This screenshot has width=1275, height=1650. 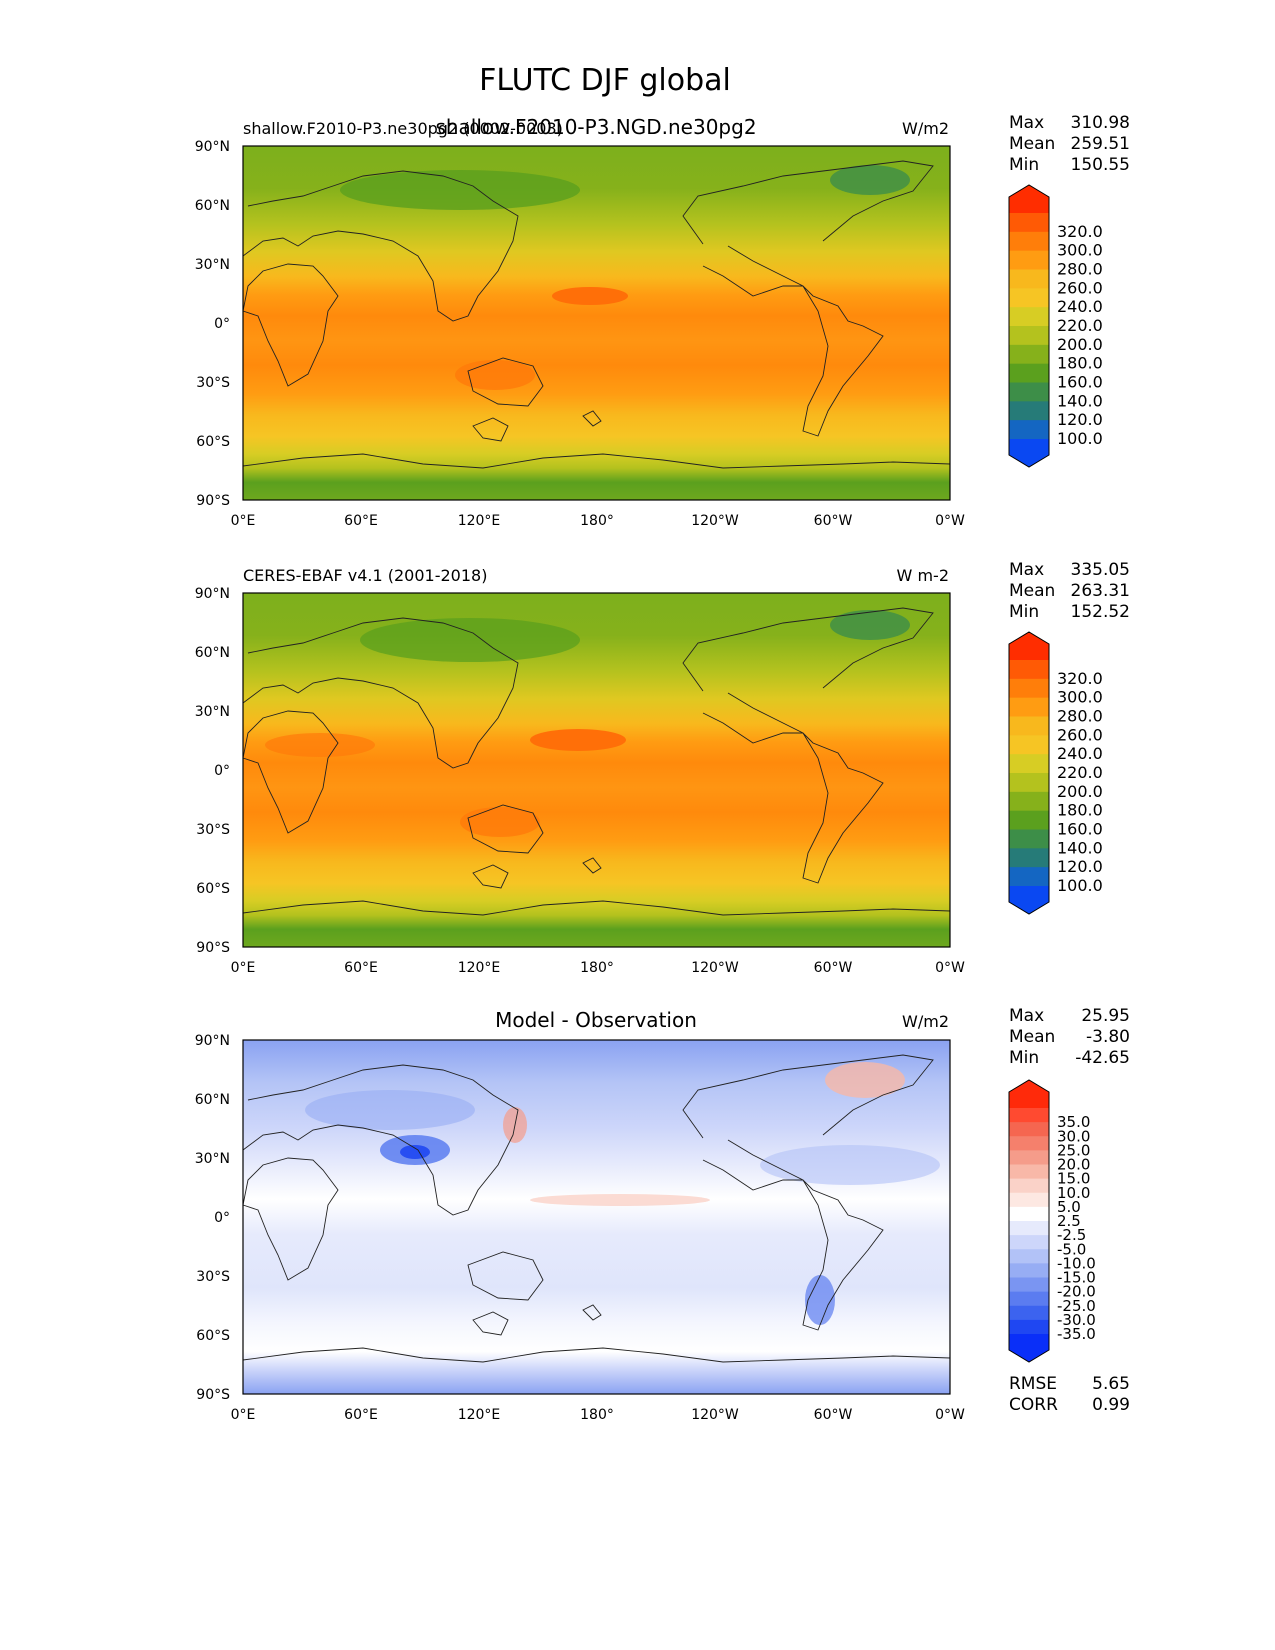 I want to click on colorbar-tick-label: 2.5, so click(x=1069, y=1221).